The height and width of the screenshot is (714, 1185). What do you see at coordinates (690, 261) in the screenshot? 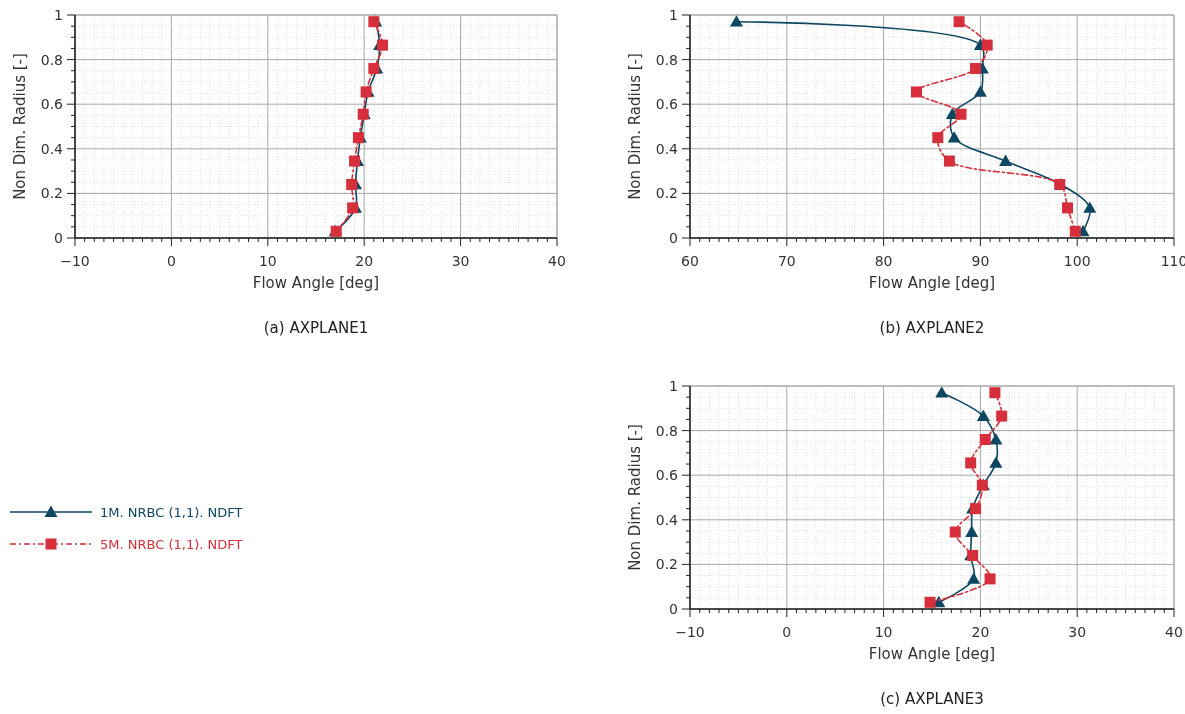
I see `x-tick-label: 60` at bounding box center [690, 261].